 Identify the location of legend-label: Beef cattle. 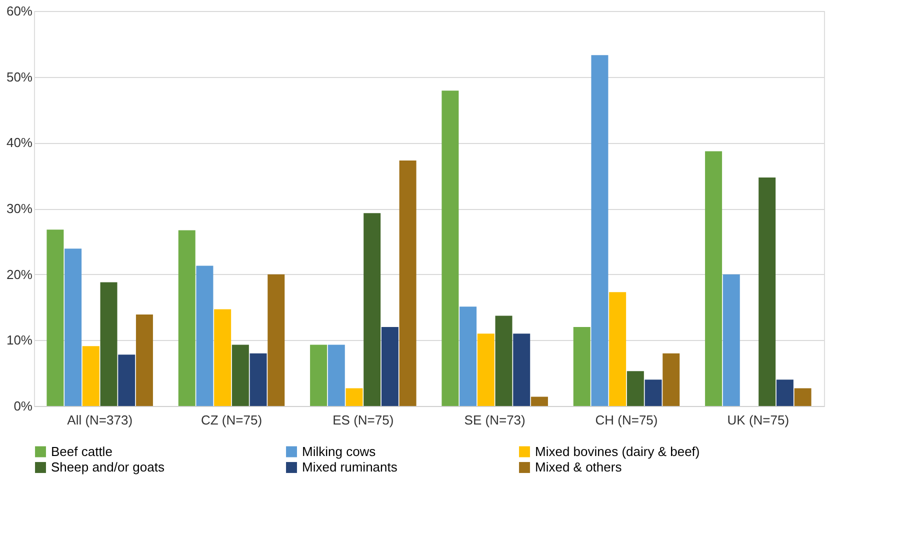
(81, 451).